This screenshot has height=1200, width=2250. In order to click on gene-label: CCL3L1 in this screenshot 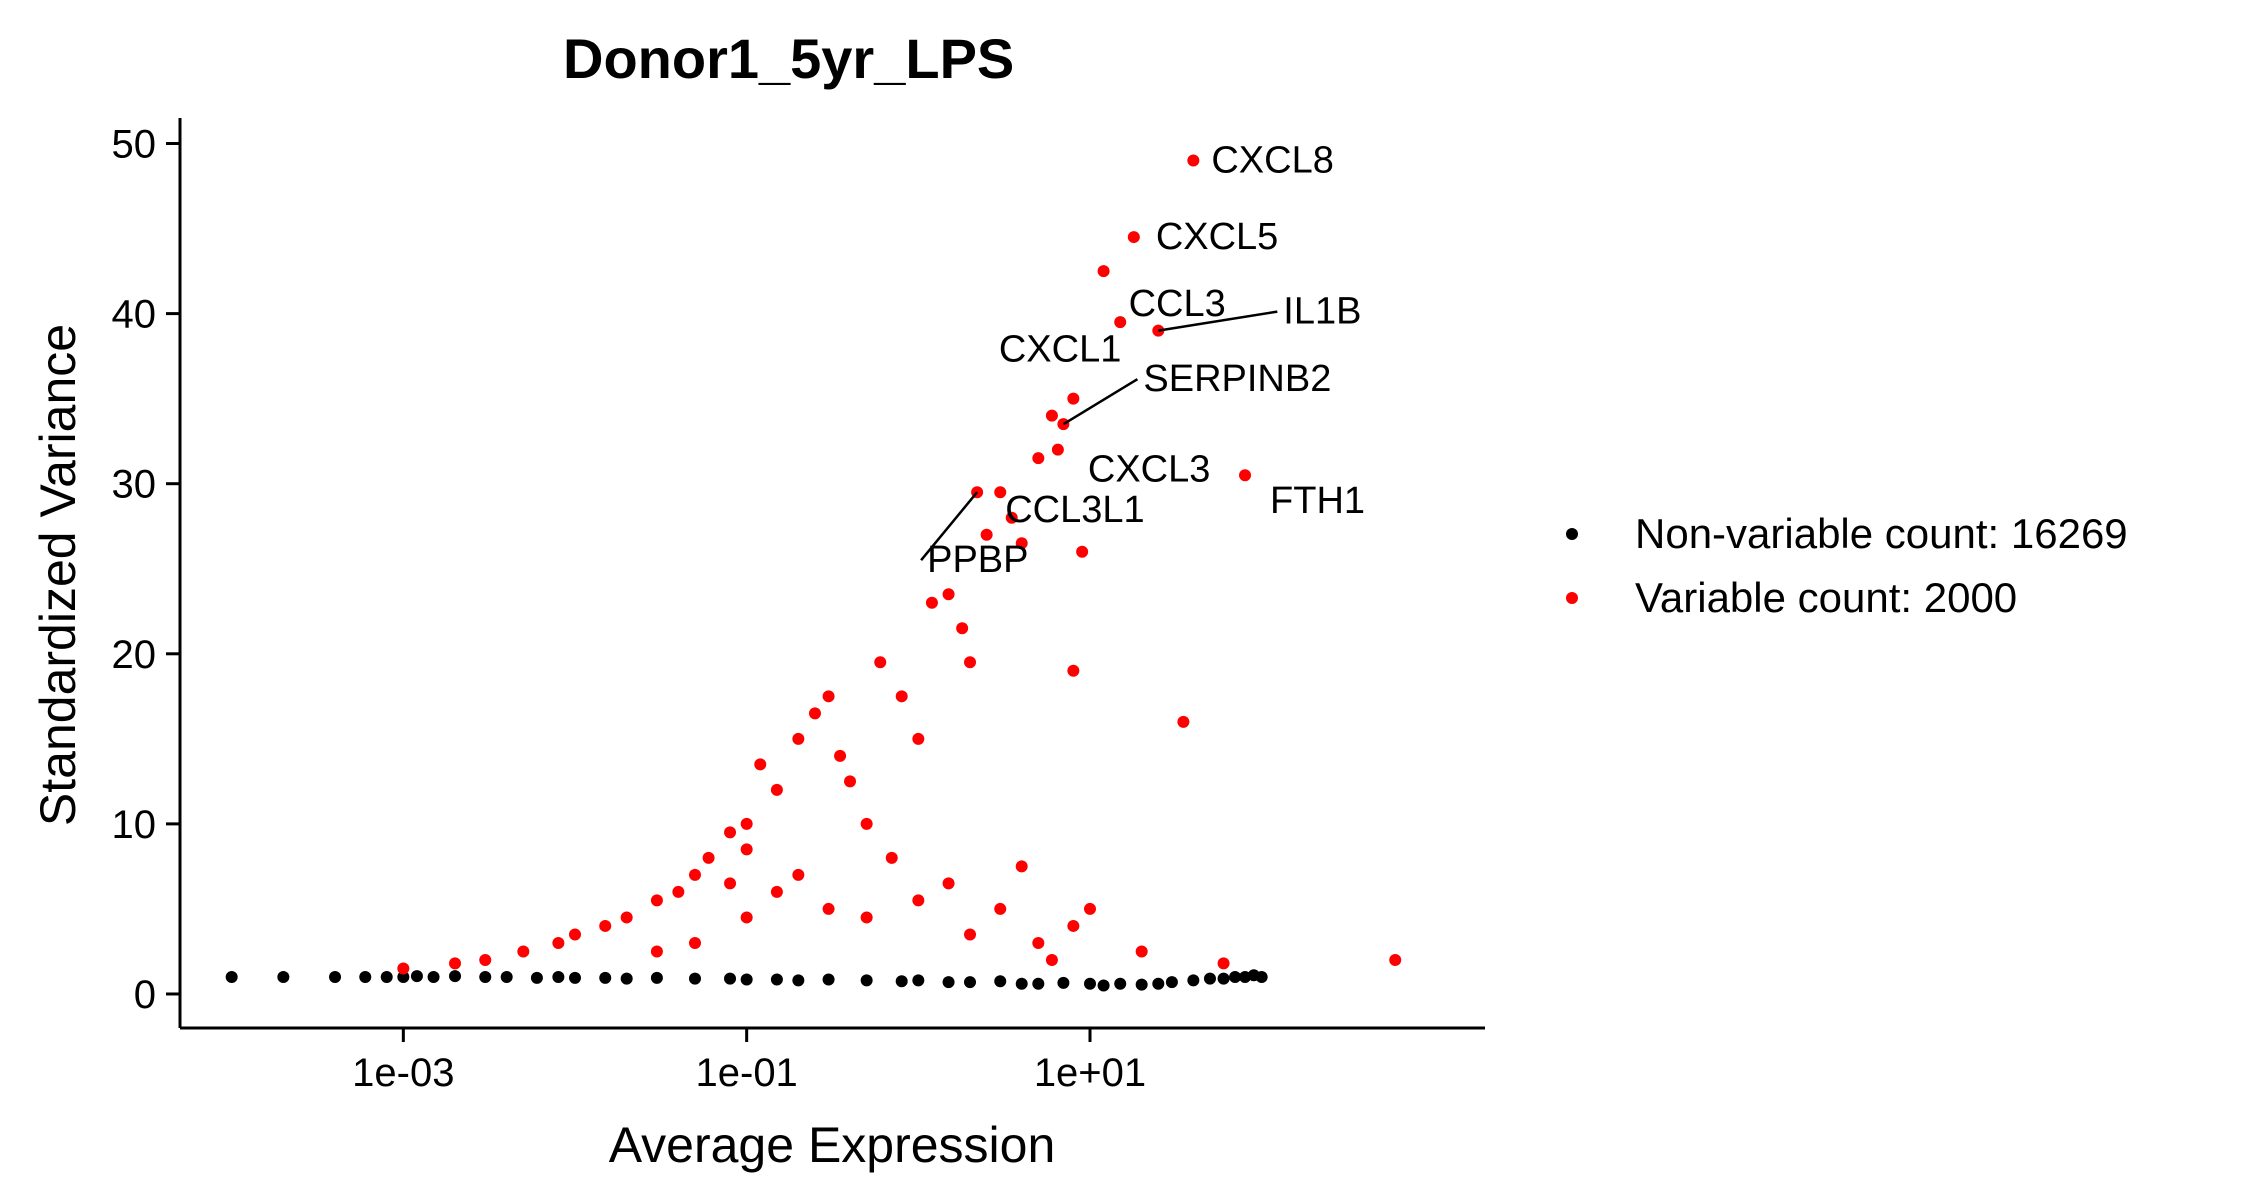, I will do `click(1074, 510)`.